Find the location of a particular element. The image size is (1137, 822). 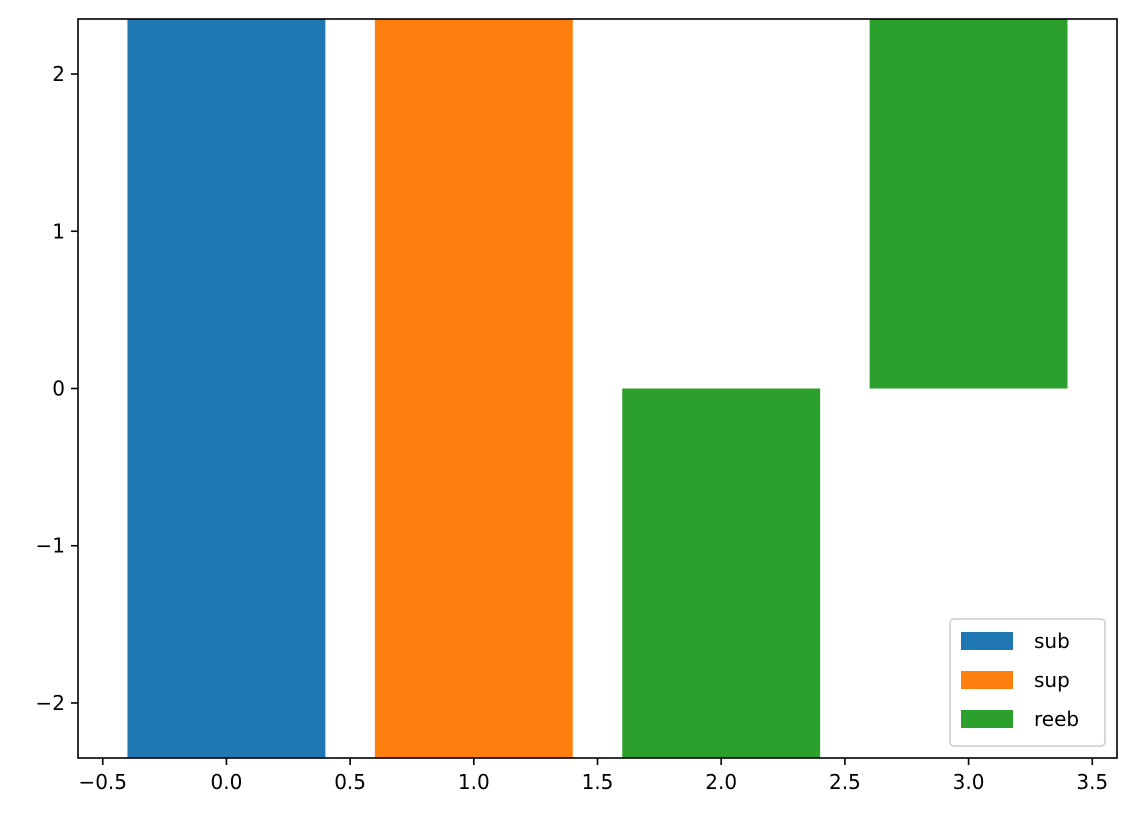

y-tick-label: −1 is located at coordinates (50, 546).